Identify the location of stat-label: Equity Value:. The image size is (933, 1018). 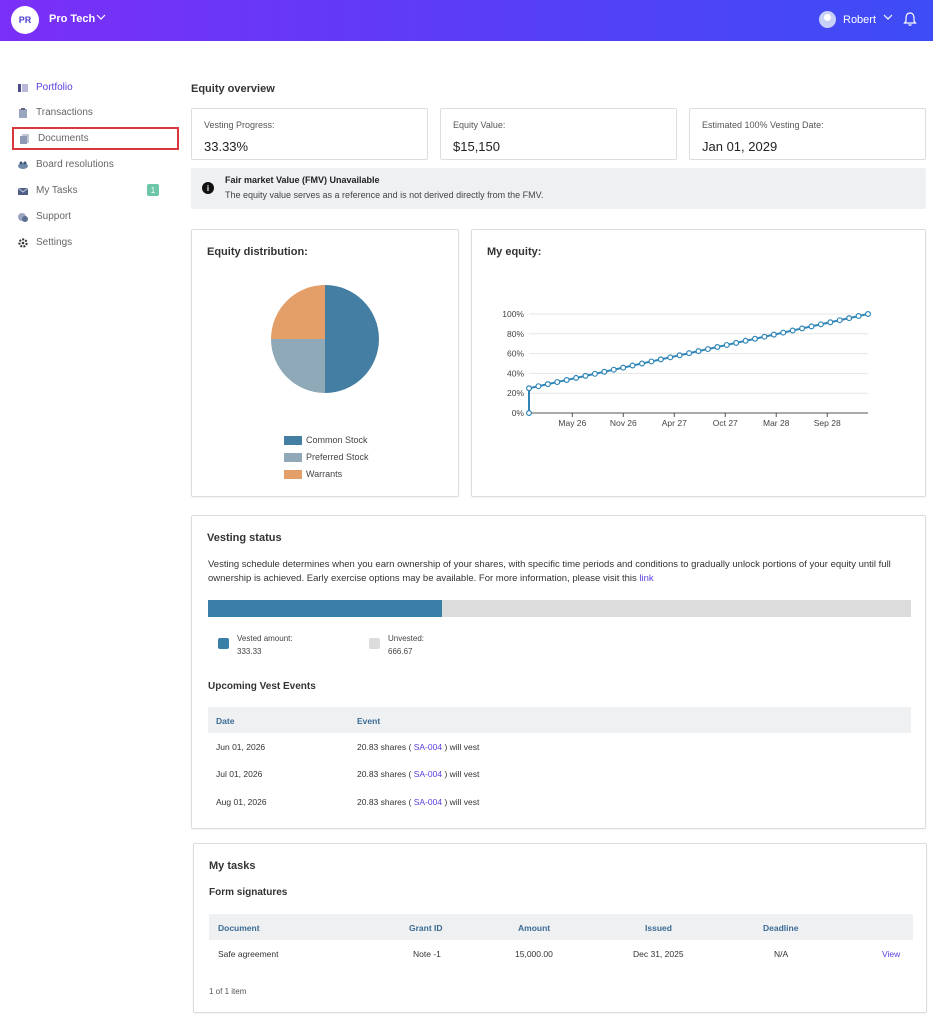
(479, 125).